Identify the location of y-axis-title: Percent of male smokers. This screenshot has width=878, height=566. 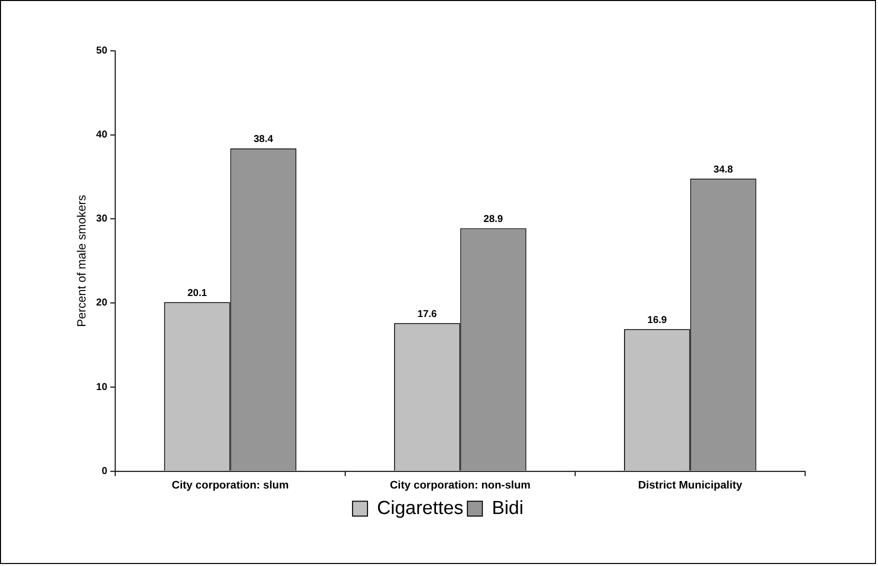
(81, 261).